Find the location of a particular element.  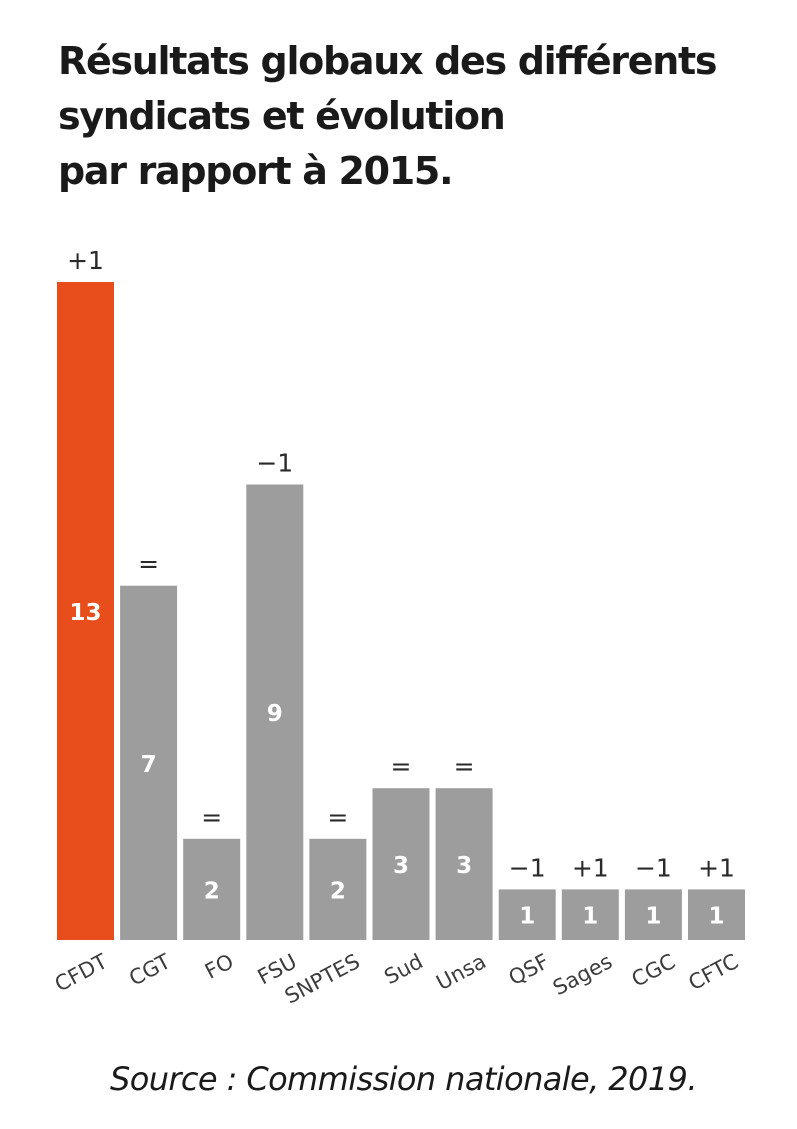

change-label-cfdt: +1 is located at coordinates (85, 260).